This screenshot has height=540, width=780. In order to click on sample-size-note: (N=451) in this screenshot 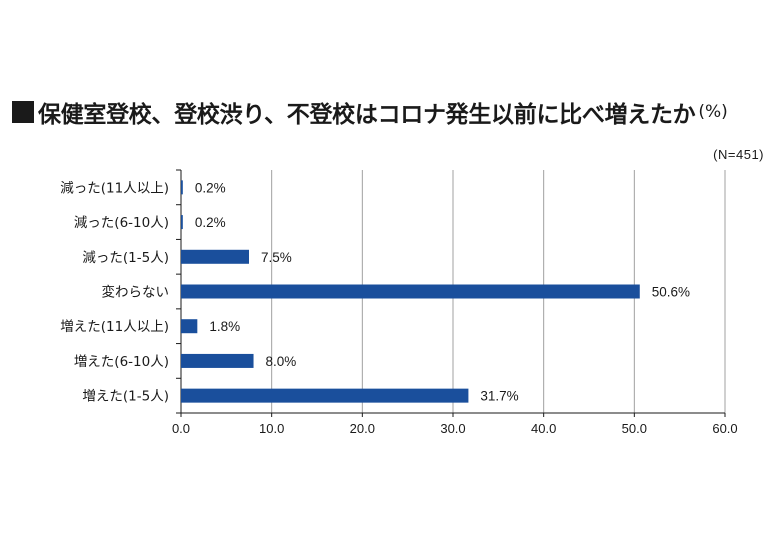, I will do `click(738, 154)`.